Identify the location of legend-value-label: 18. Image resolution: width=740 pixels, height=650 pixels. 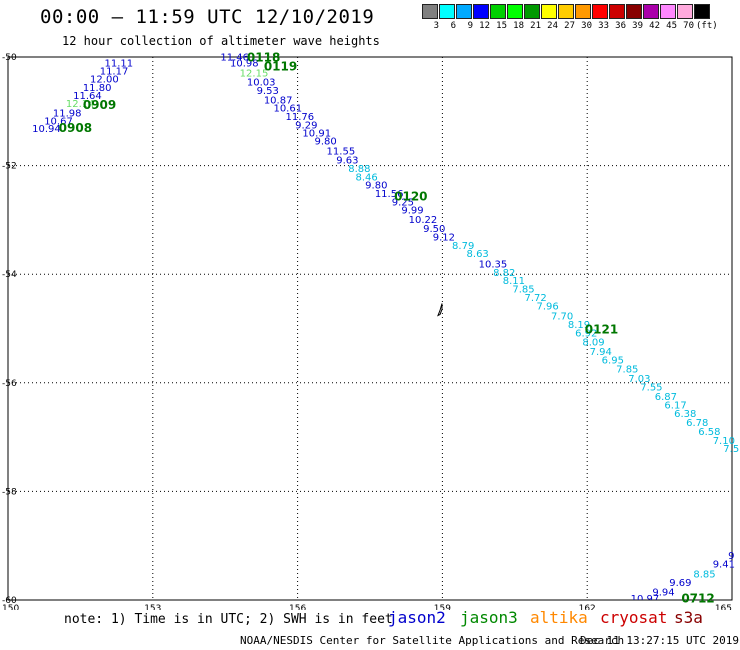
(518, 26).